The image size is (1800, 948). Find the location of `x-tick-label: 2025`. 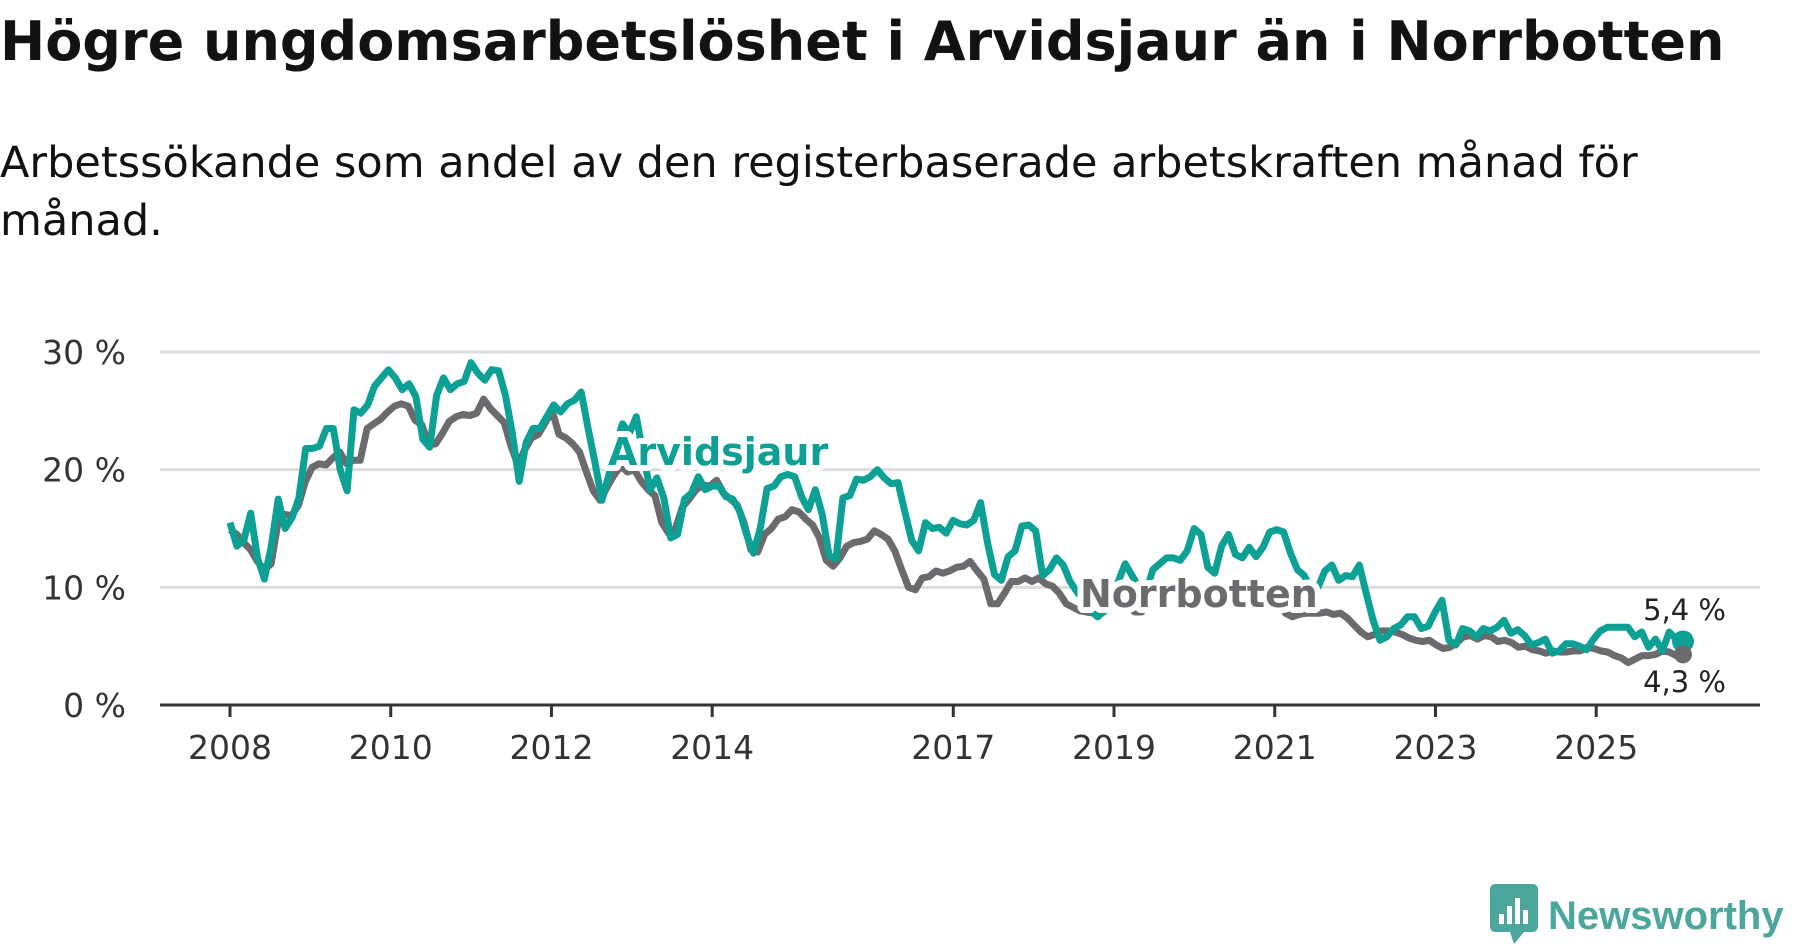

x-tick-label: 2025 is located at coordinates (1596, 747).